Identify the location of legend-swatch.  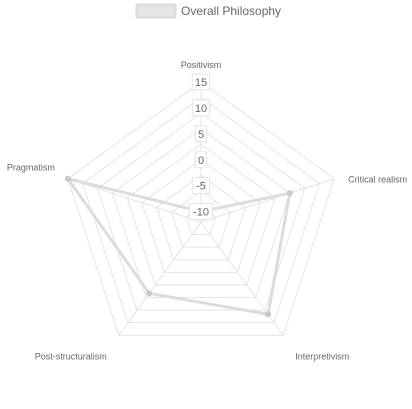
(156, 11).